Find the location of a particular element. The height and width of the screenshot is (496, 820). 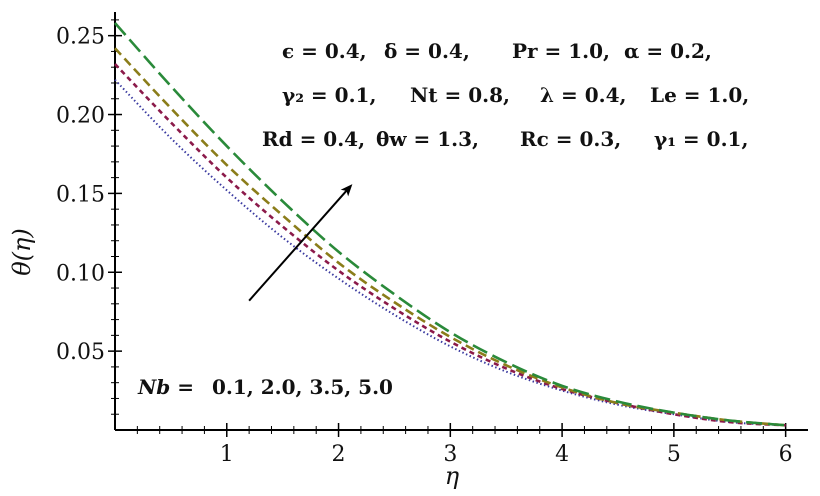

nb-annotation: Nb = 0.1, 2.0, 3.5, 5.0 is located at coordinates (265, 387).